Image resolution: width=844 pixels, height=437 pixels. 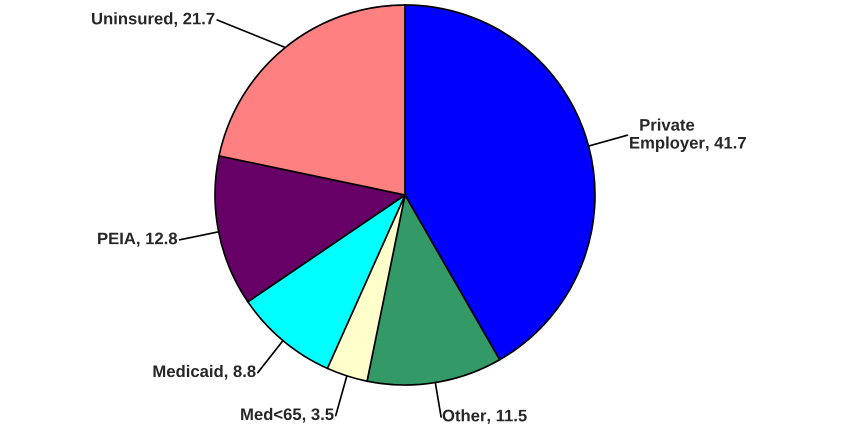 What do you see at coordinates (117, 238) in the screenshot?
I see `slice-label: PEIA` at bounding box center [117, 238].